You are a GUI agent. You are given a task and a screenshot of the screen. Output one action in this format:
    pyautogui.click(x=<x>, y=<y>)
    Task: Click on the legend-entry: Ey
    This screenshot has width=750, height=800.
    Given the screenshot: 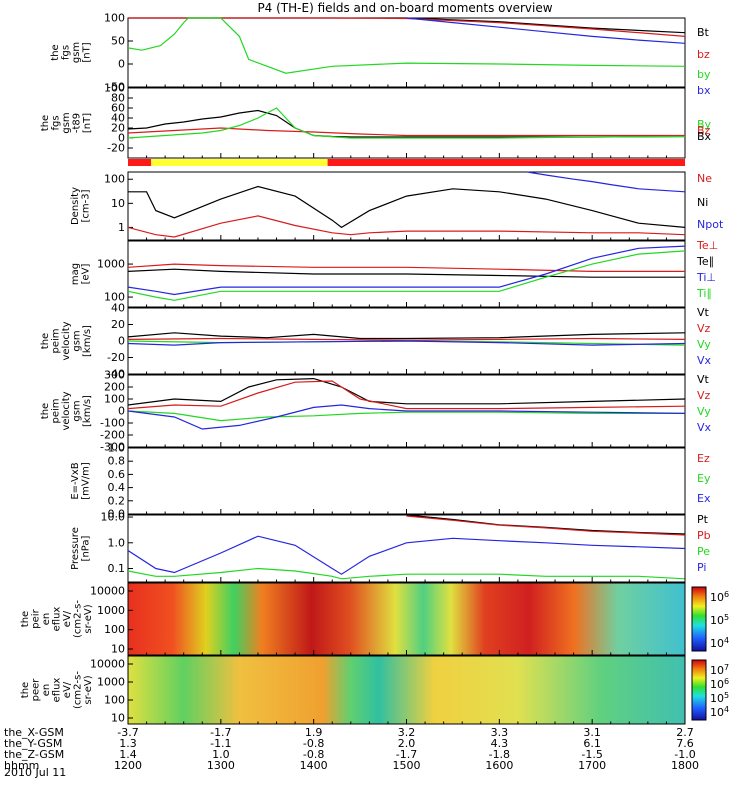 What is the action you would take?
    pyautogui.click(x=704, y=478)
    